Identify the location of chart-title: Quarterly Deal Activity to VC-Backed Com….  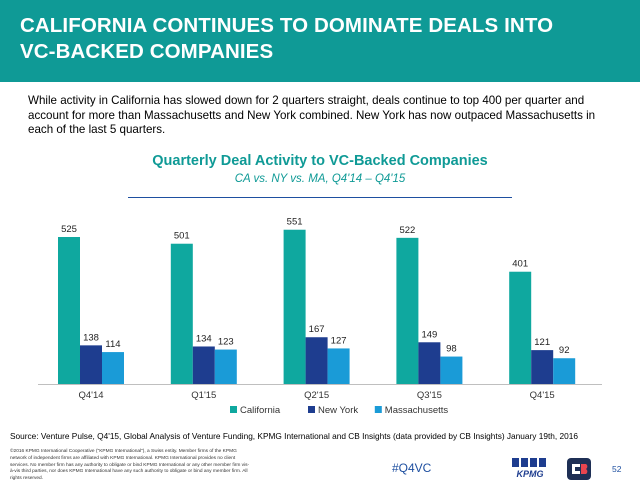
(320, 161).